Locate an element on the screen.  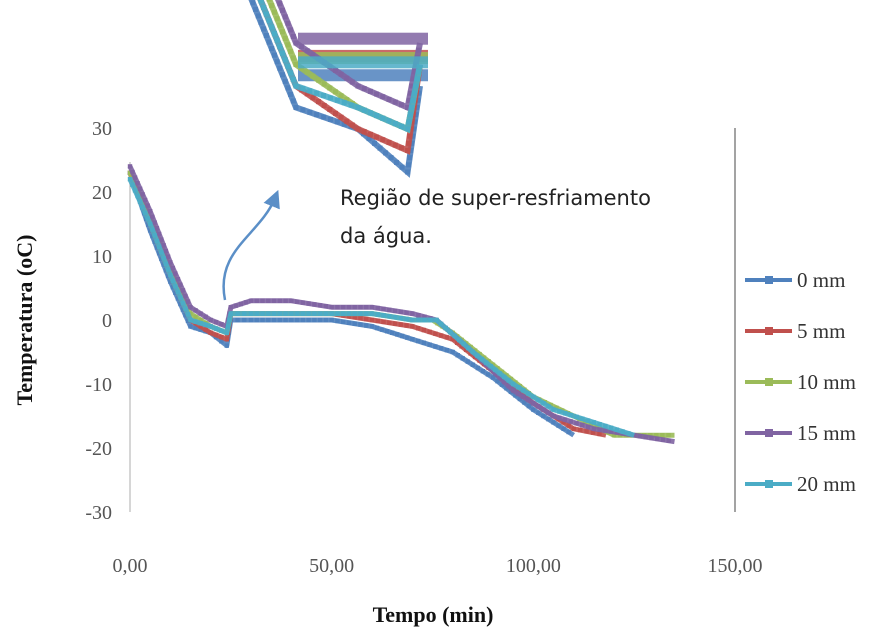
annotation-arrow is located at coordinates (251, 245).